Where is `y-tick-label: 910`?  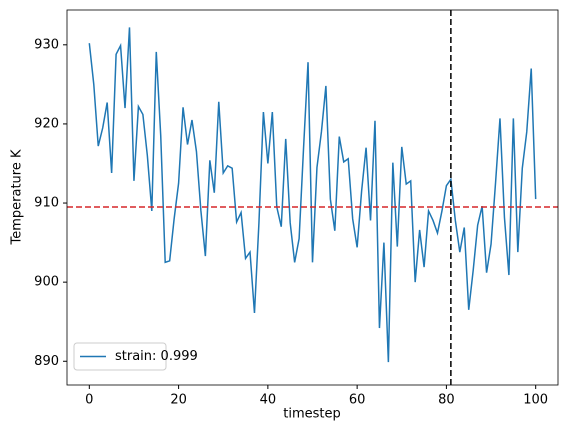
y-tick-label: 910 is located at coordinates (46, 203).